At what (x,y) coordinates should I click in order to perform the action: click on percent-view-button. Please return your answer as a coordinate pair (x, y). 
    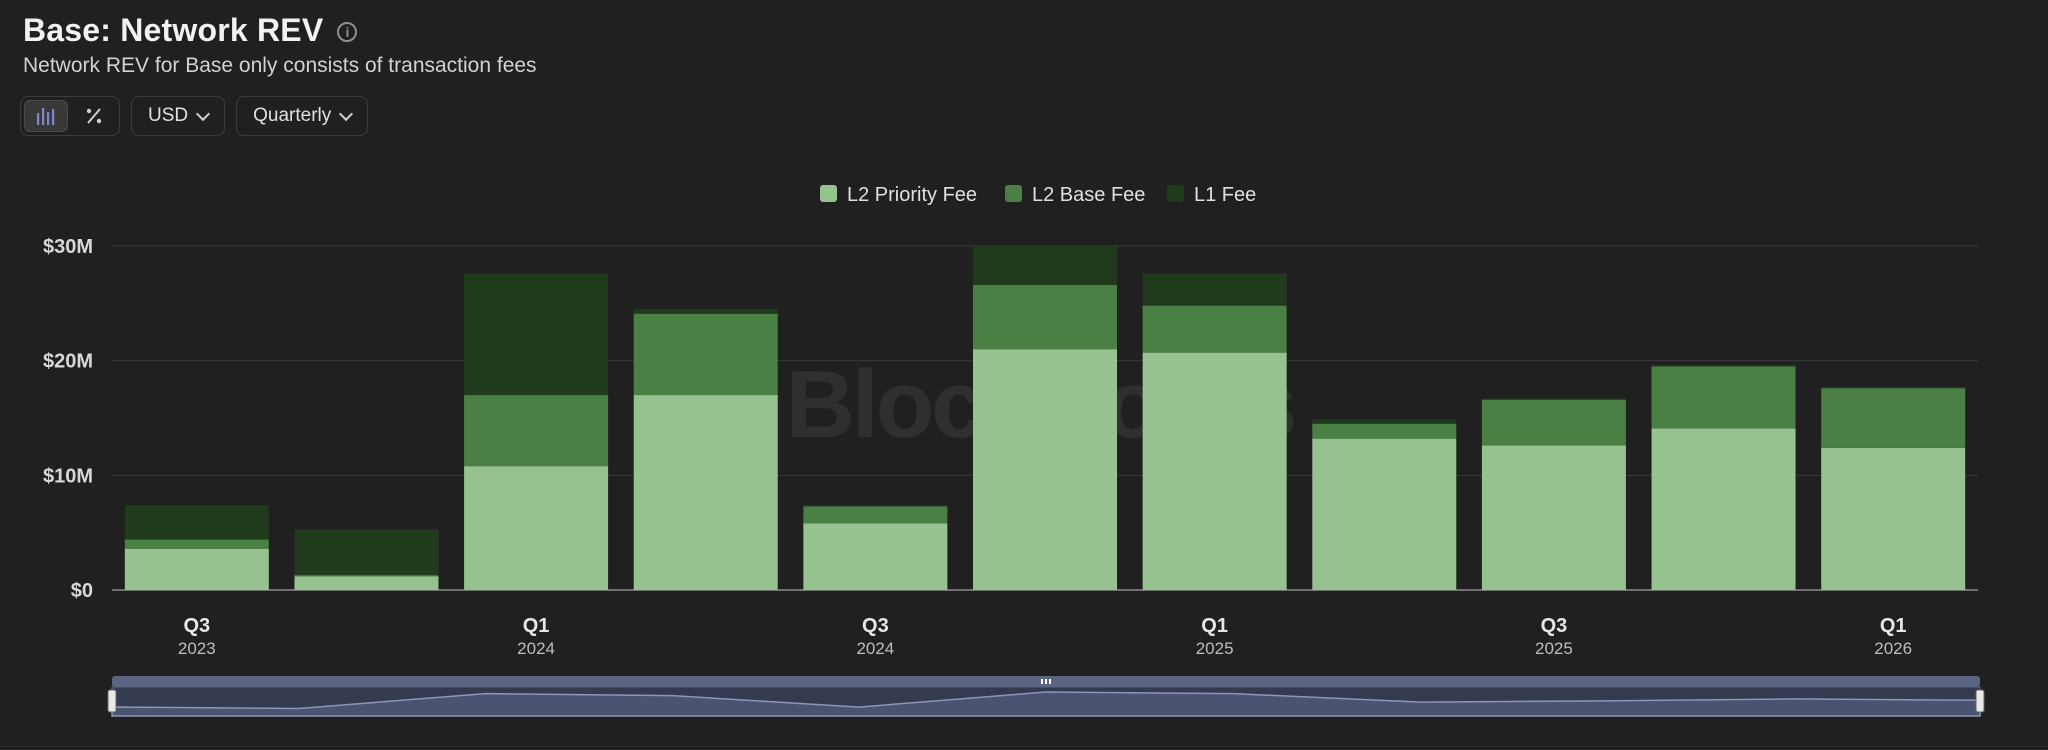
    Looking at the image, I should click on (94, 116).